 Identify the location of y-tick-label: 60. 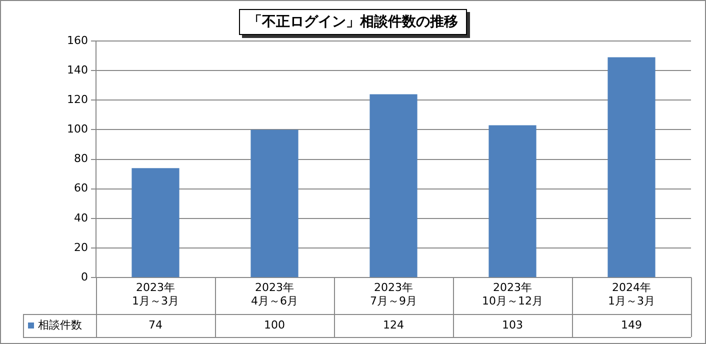
(81, 188).